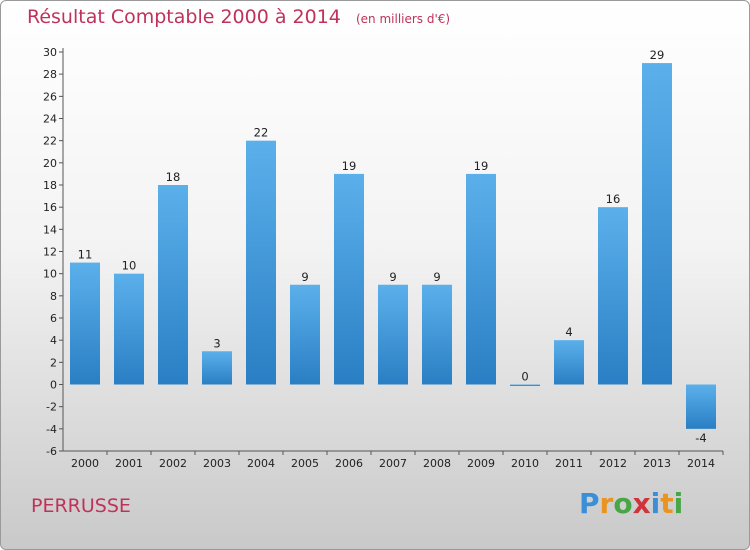  Describe the element at coordinates (53, 362) in the screenshot. I see `y-tick-label: 2` at that location.